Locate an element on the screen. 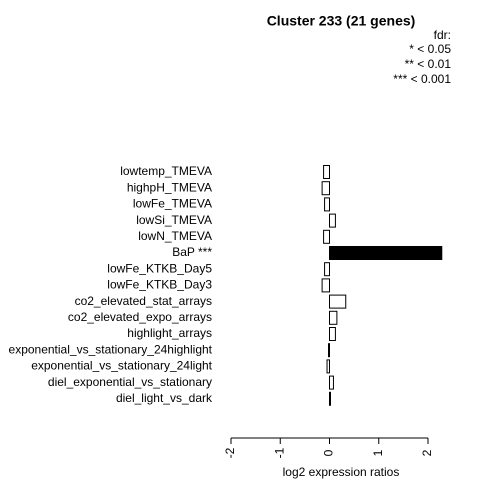  y-tick-label: lowtemp_TMEVA is located at coordinates (166, 171).